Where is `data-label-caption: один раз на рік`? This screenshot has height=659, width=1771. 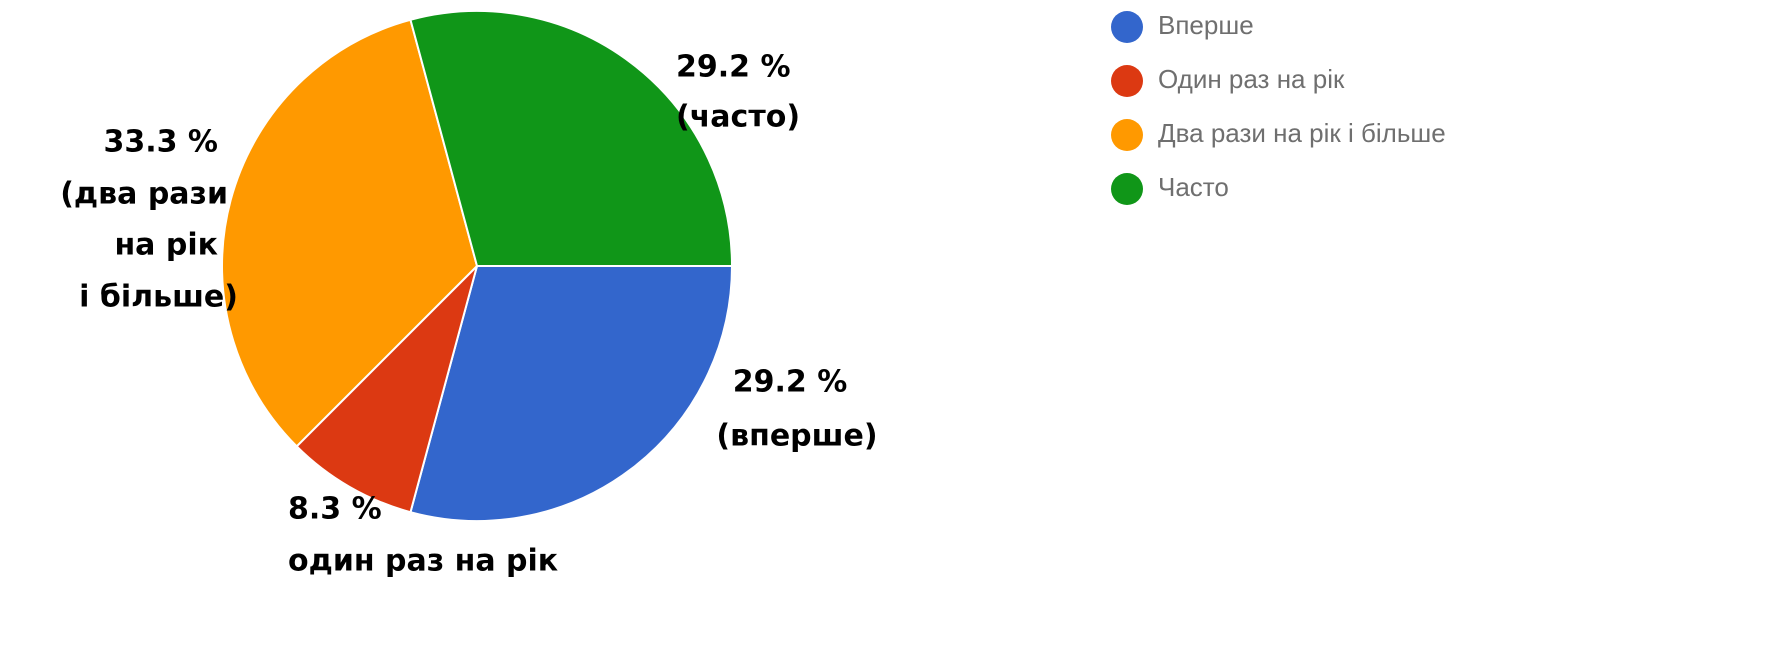
data-label-caption: один раз на рік is located at coordinates (423, 561).